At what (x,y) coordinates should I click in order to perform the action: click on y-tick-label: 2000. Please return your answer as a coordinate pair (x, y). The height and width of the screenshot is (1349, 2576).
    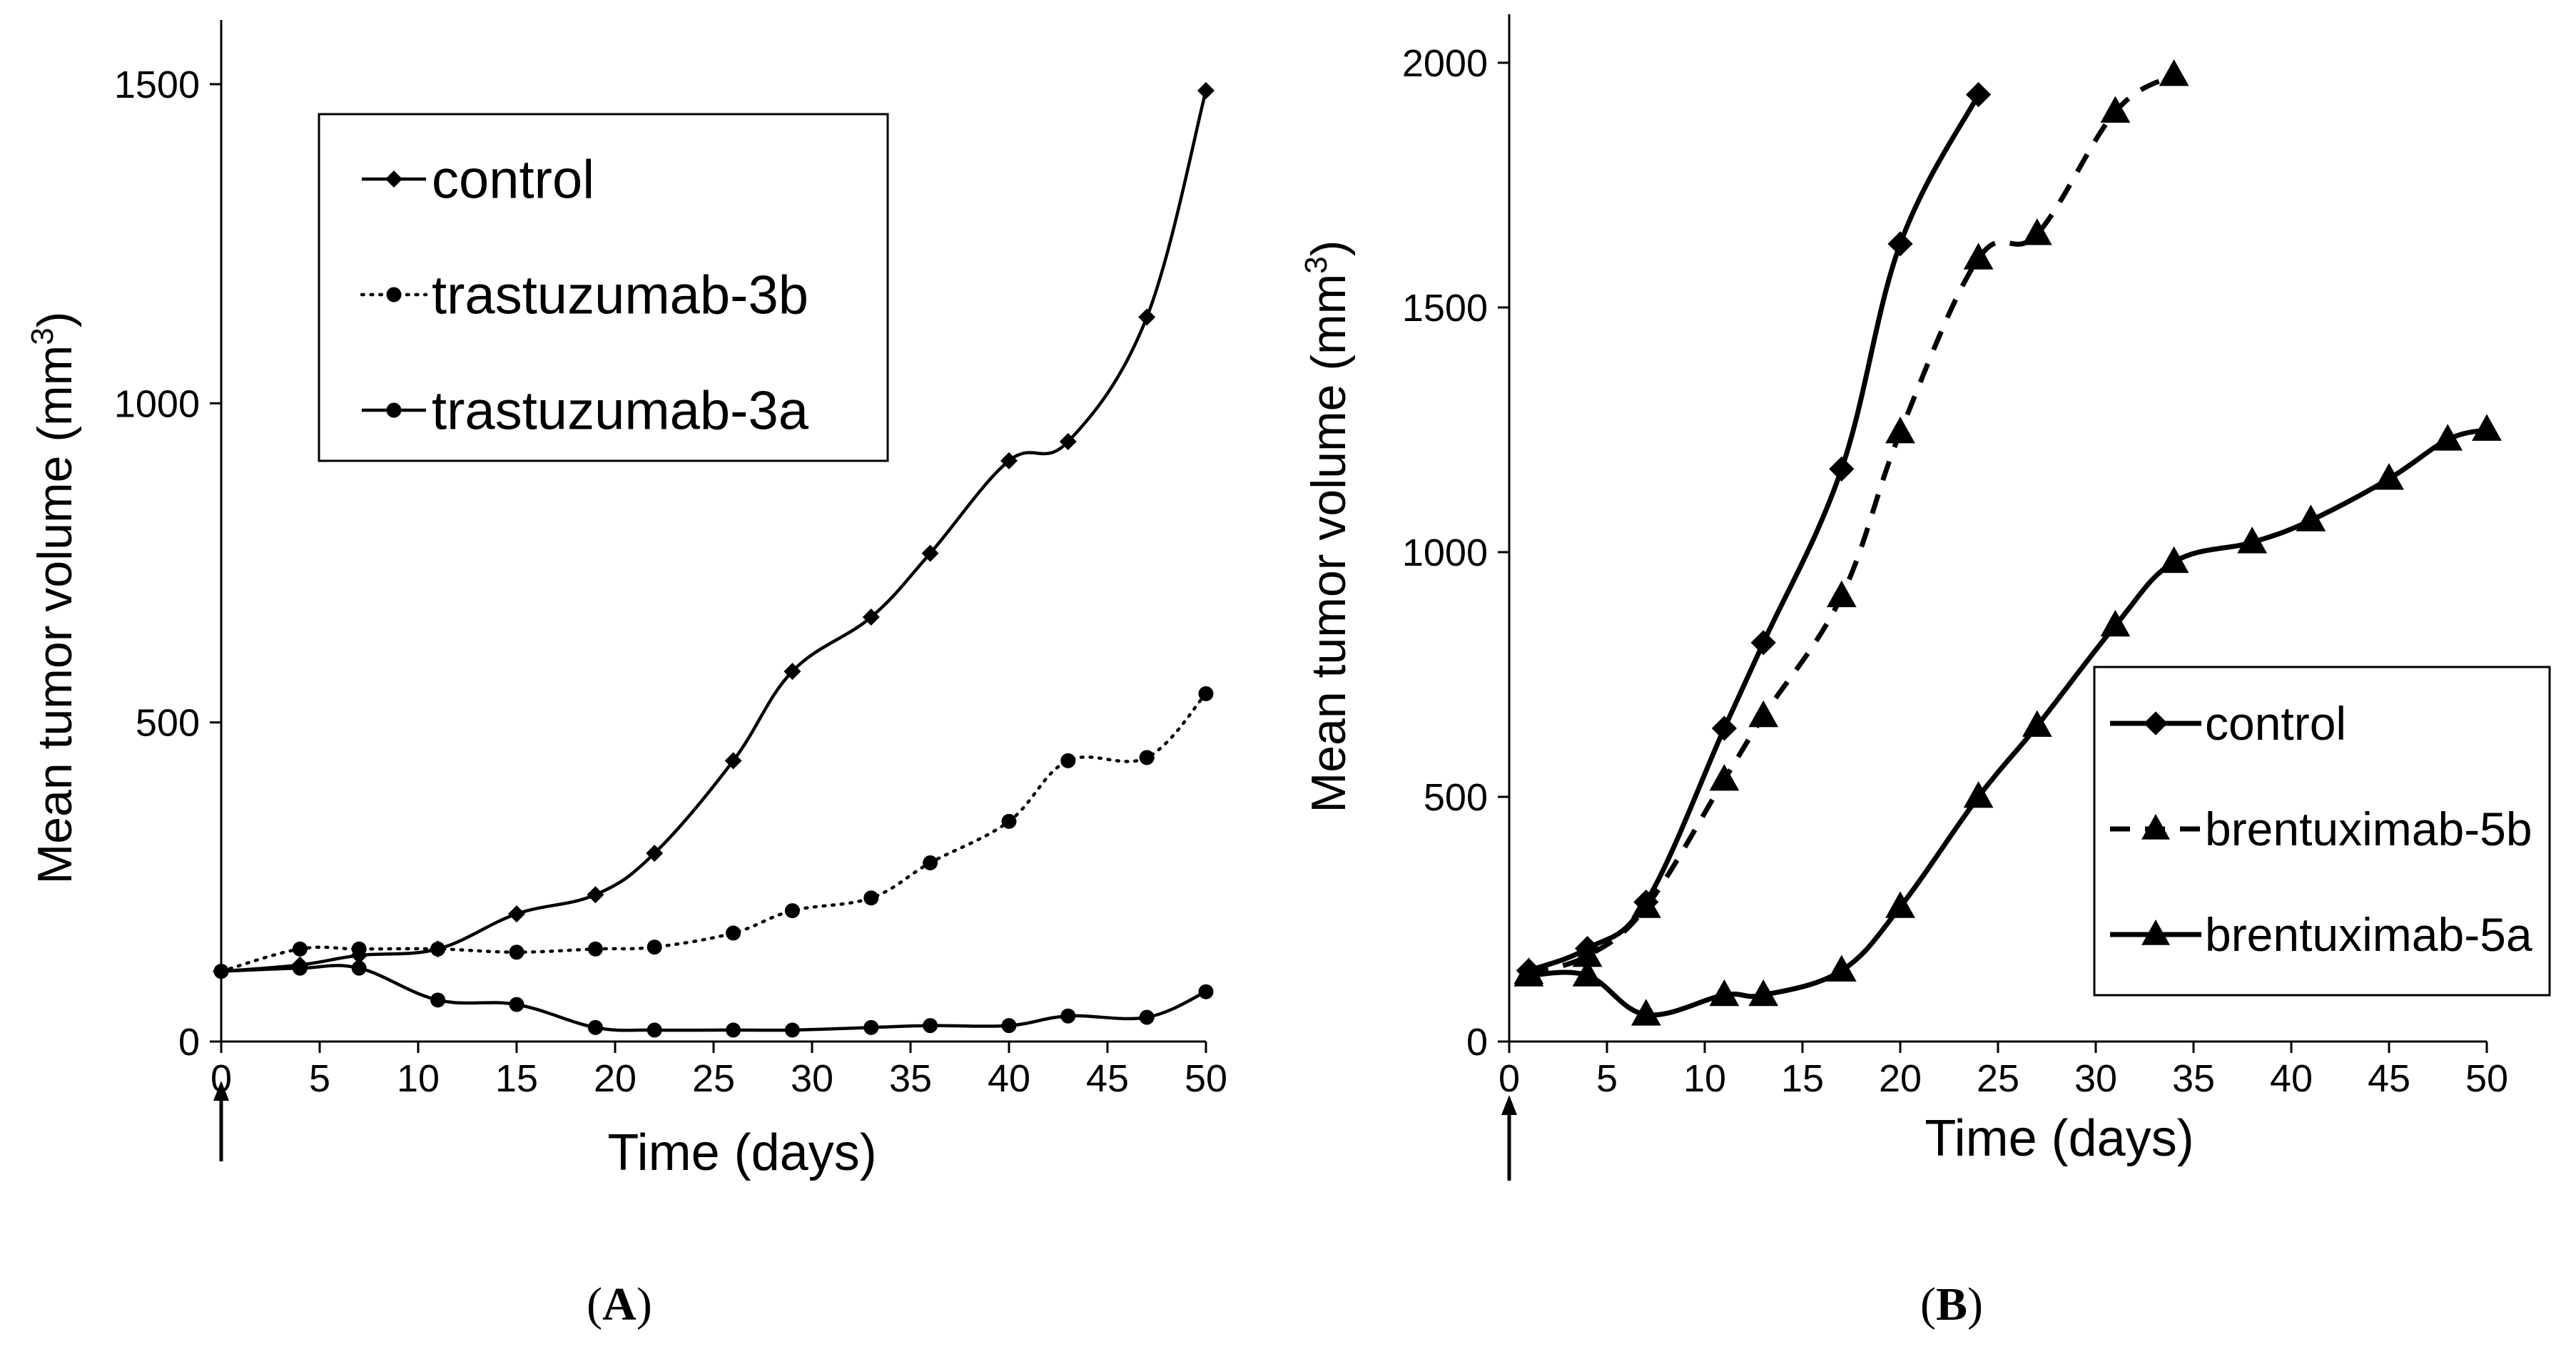
    Looking at the image, I should click on (1445, 64).